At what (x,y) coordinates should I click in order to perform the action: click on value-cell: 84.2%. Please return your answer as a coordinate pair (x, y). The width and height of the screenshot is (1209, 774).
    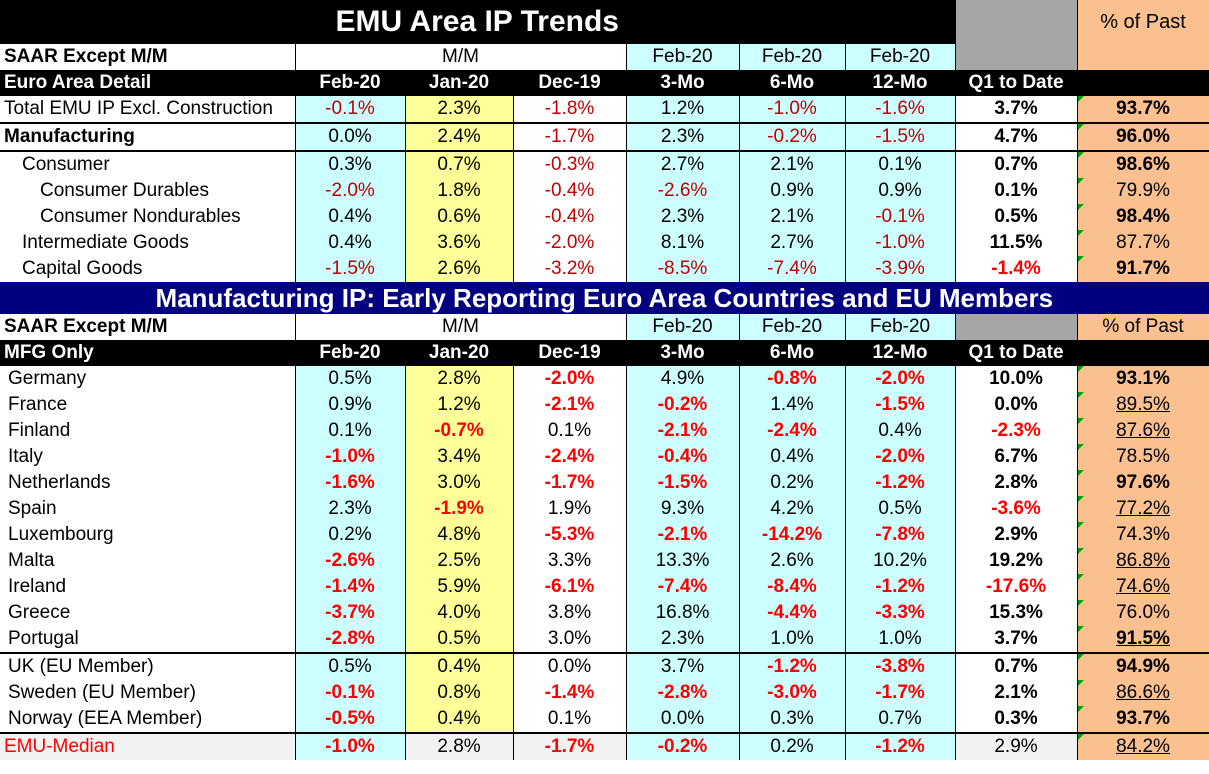
    Looking at the image, I should click on (1143, 746).